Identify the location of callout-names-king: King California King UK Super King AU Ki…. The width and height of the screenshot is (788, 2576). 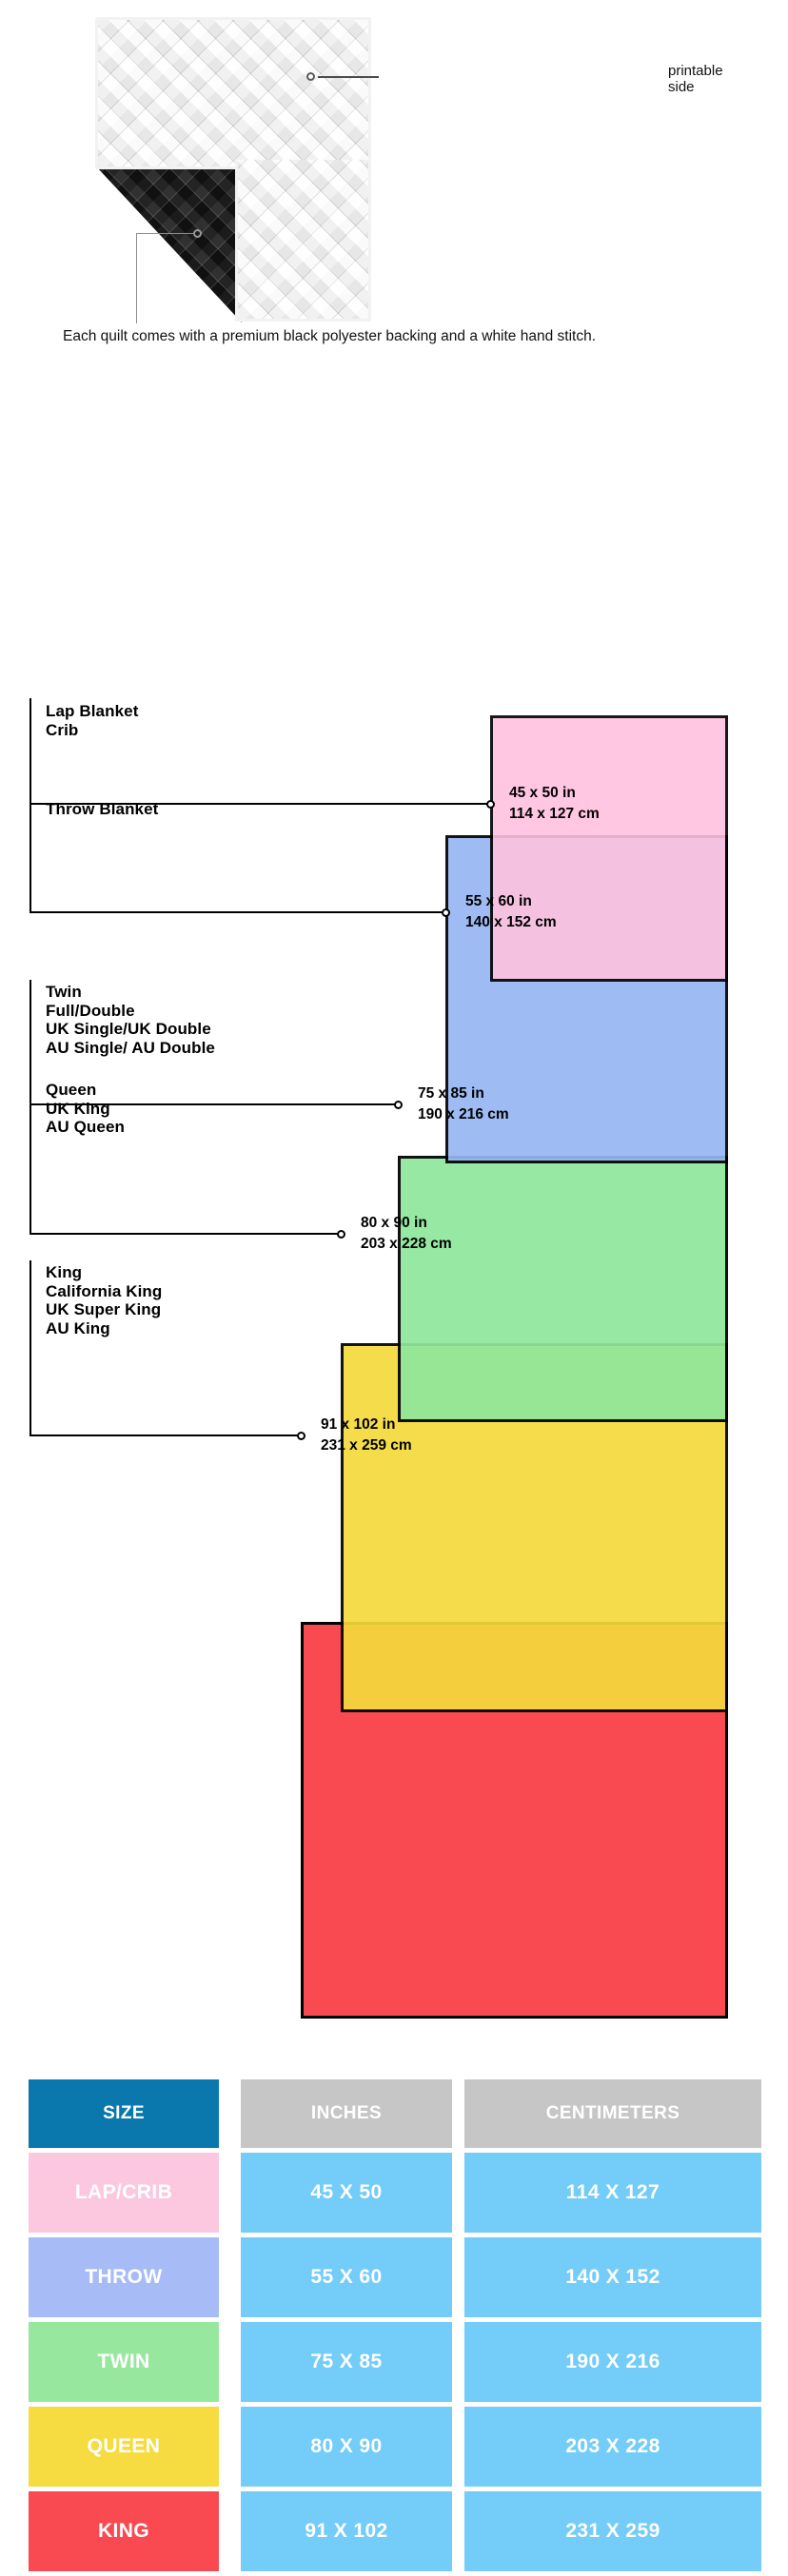
(104, 1300).